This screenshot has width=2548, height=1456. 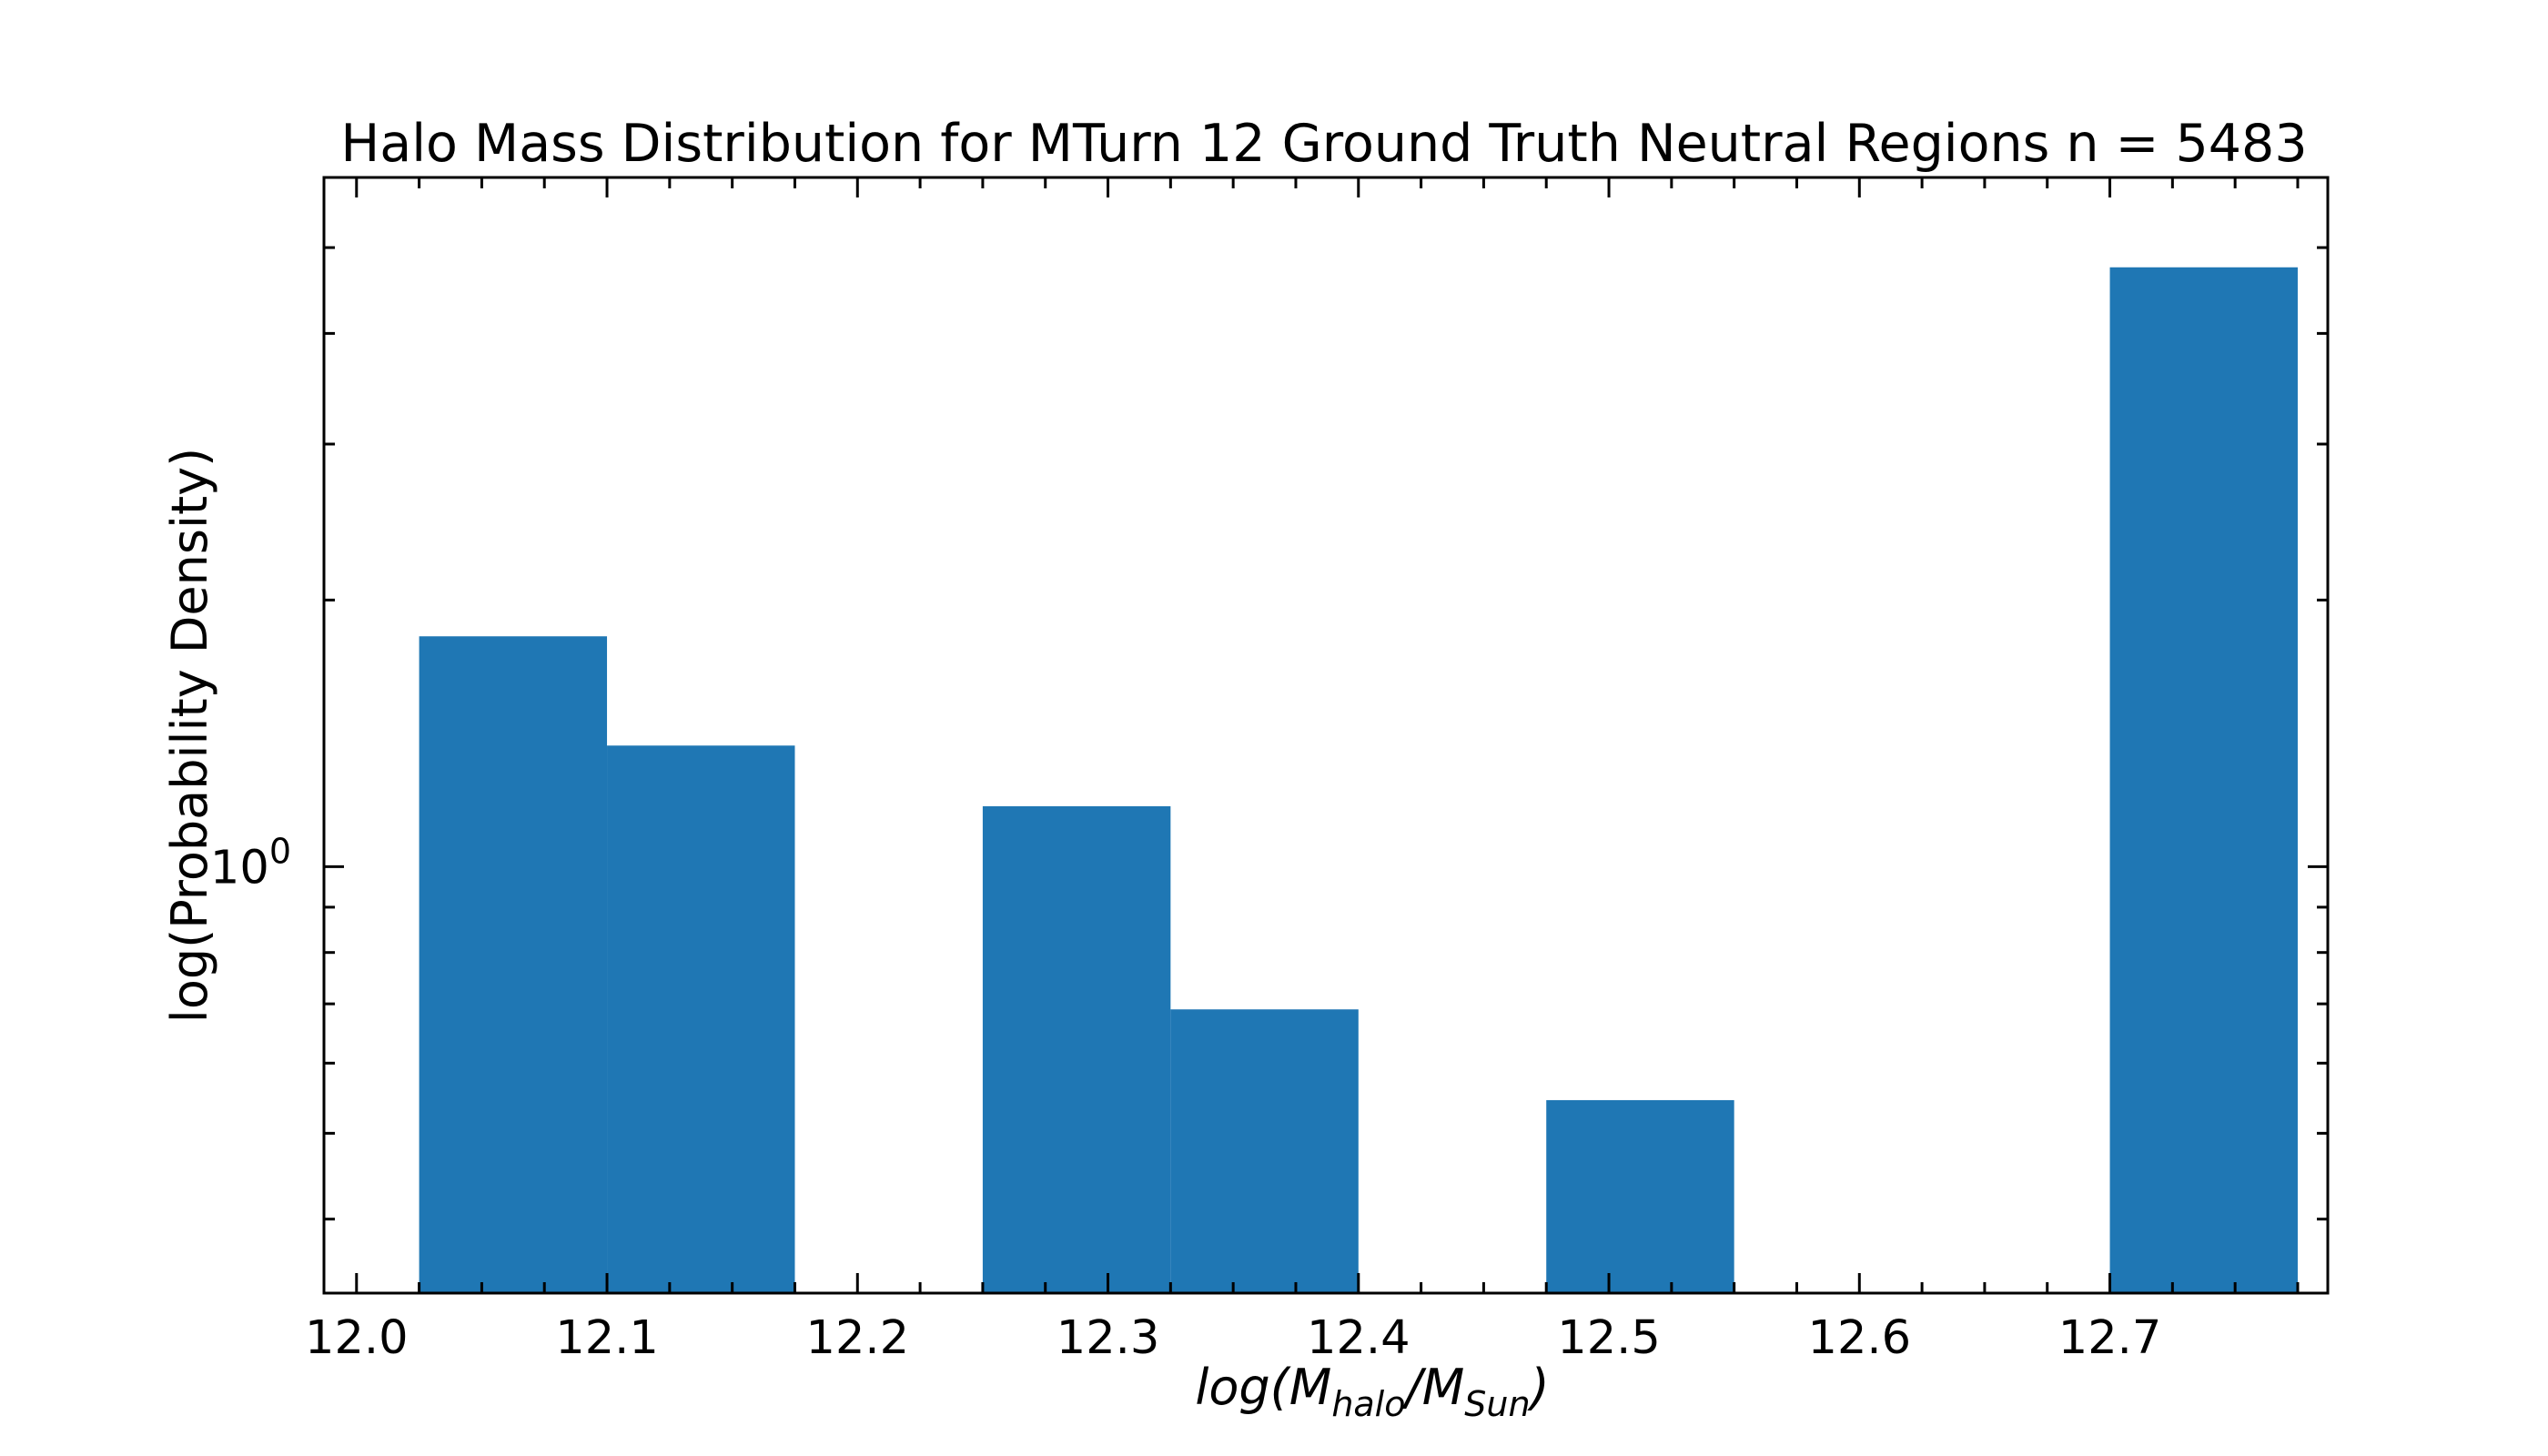 What do you see at coordinates (2110, 1338) in the screenshot?
I see `x-tick-label: 12.7` at bounding box center [2110, 1338].